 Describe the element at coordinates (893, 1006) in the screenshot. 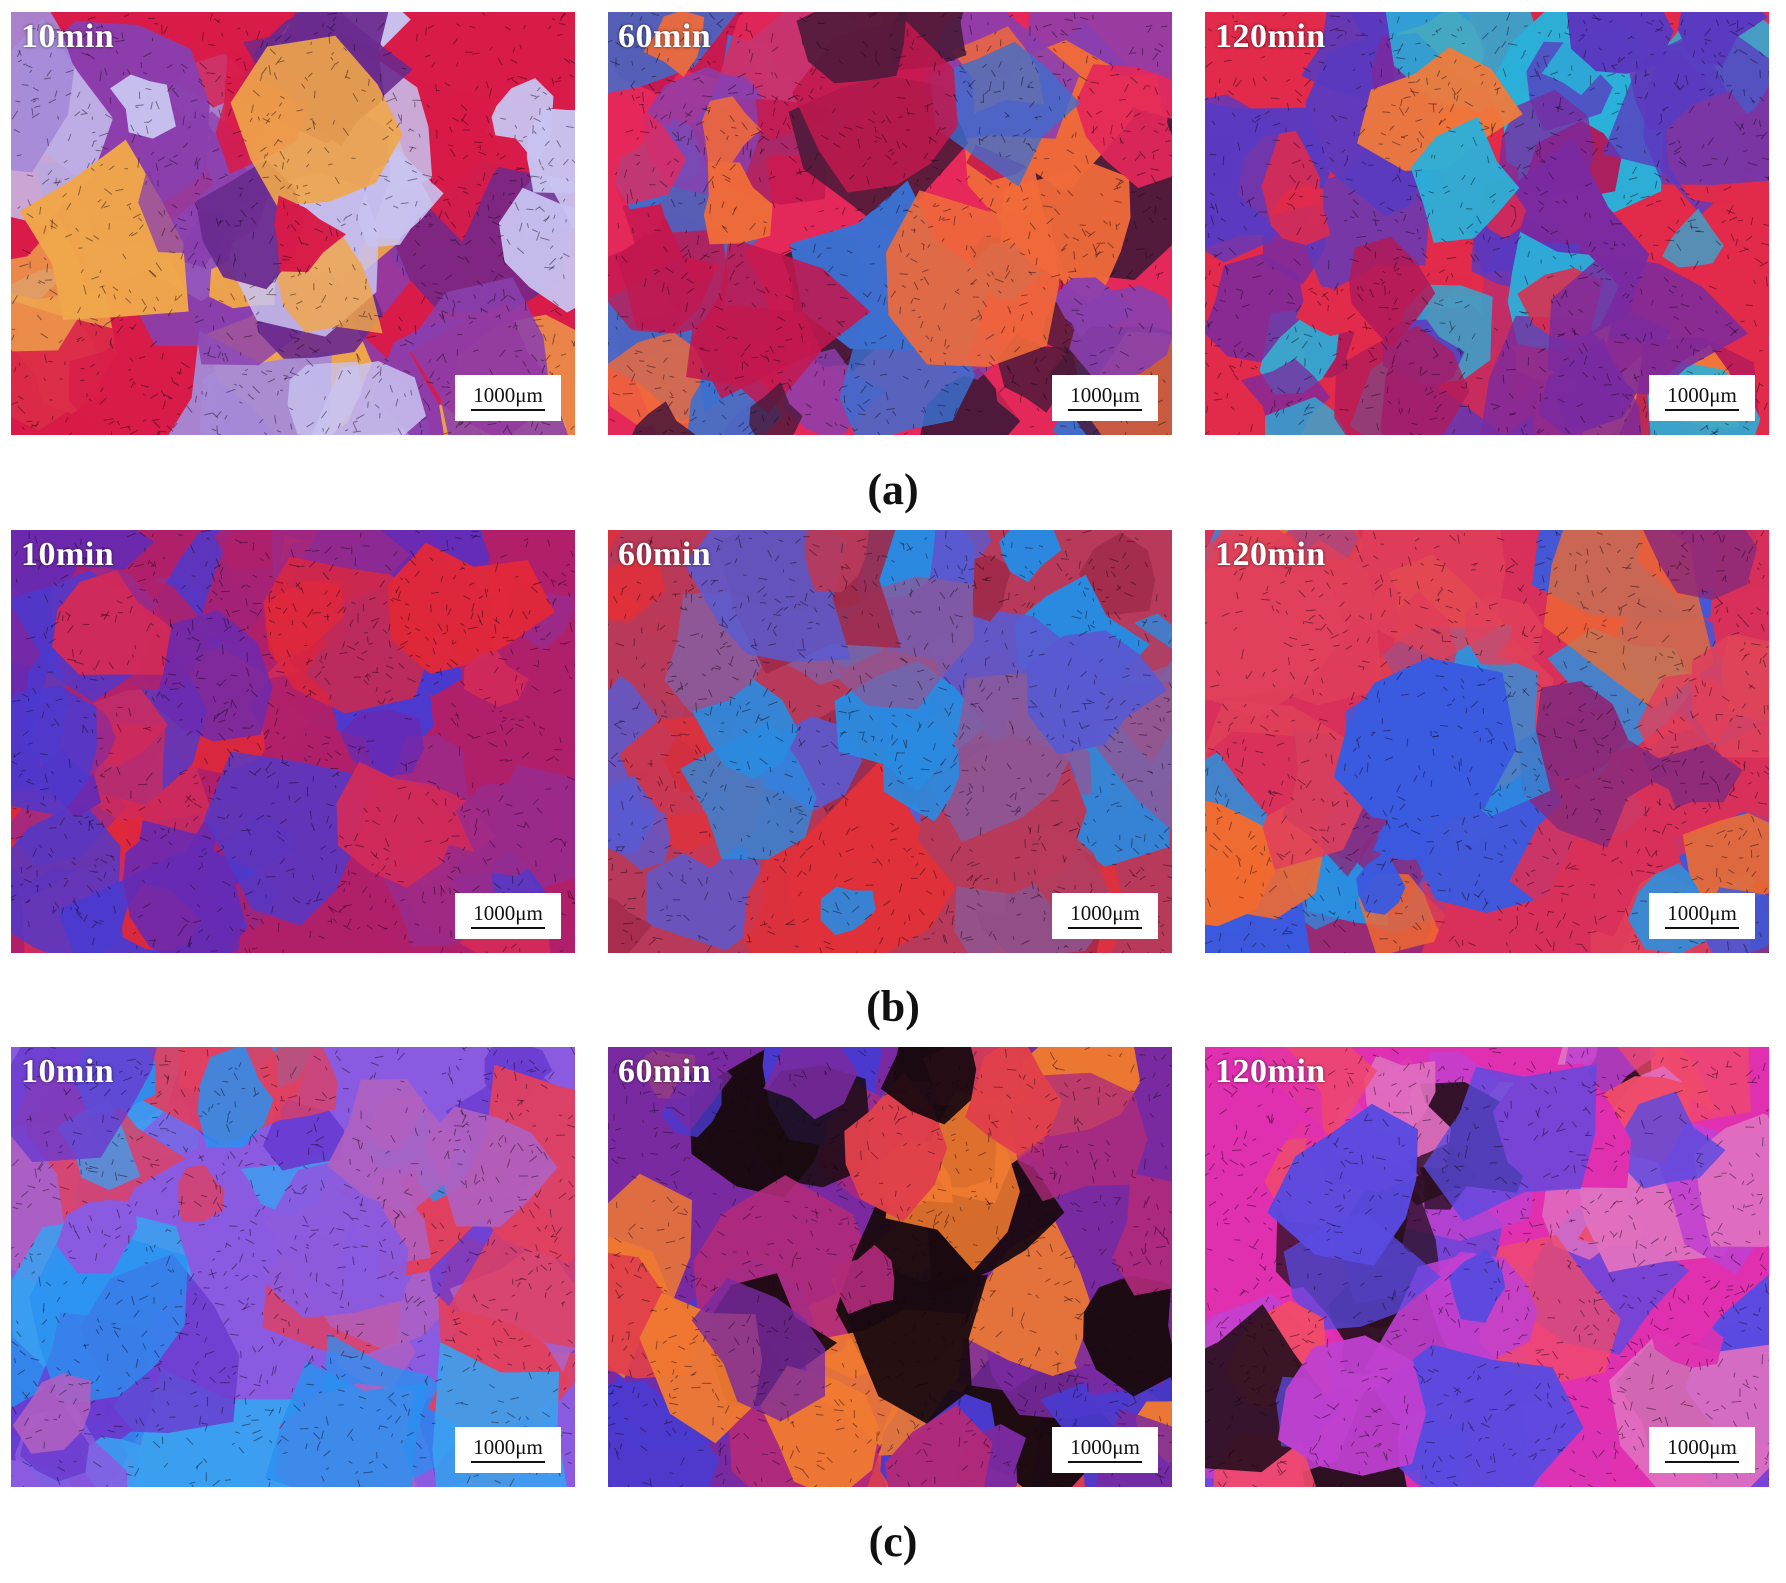

I see `row-label: (b)` at that location.